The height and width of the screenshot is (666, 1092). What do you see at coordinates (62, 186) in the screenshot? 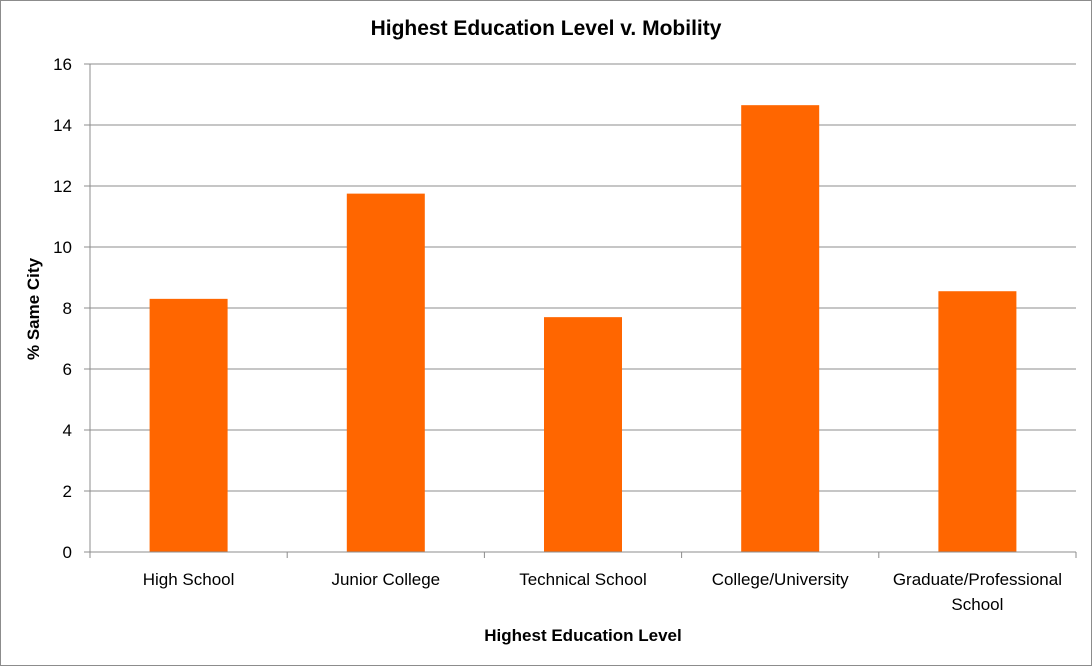
I see `y-tick-label: 12` at bounding box center [62, 186].